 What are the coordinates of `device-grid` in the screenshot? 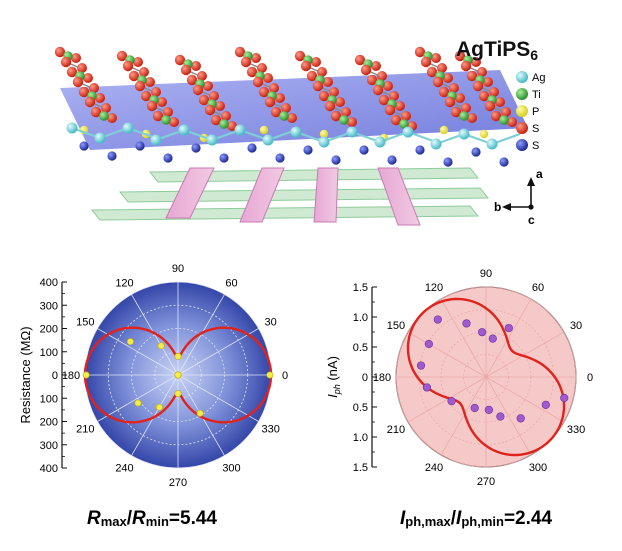 It's located at (290, 196).